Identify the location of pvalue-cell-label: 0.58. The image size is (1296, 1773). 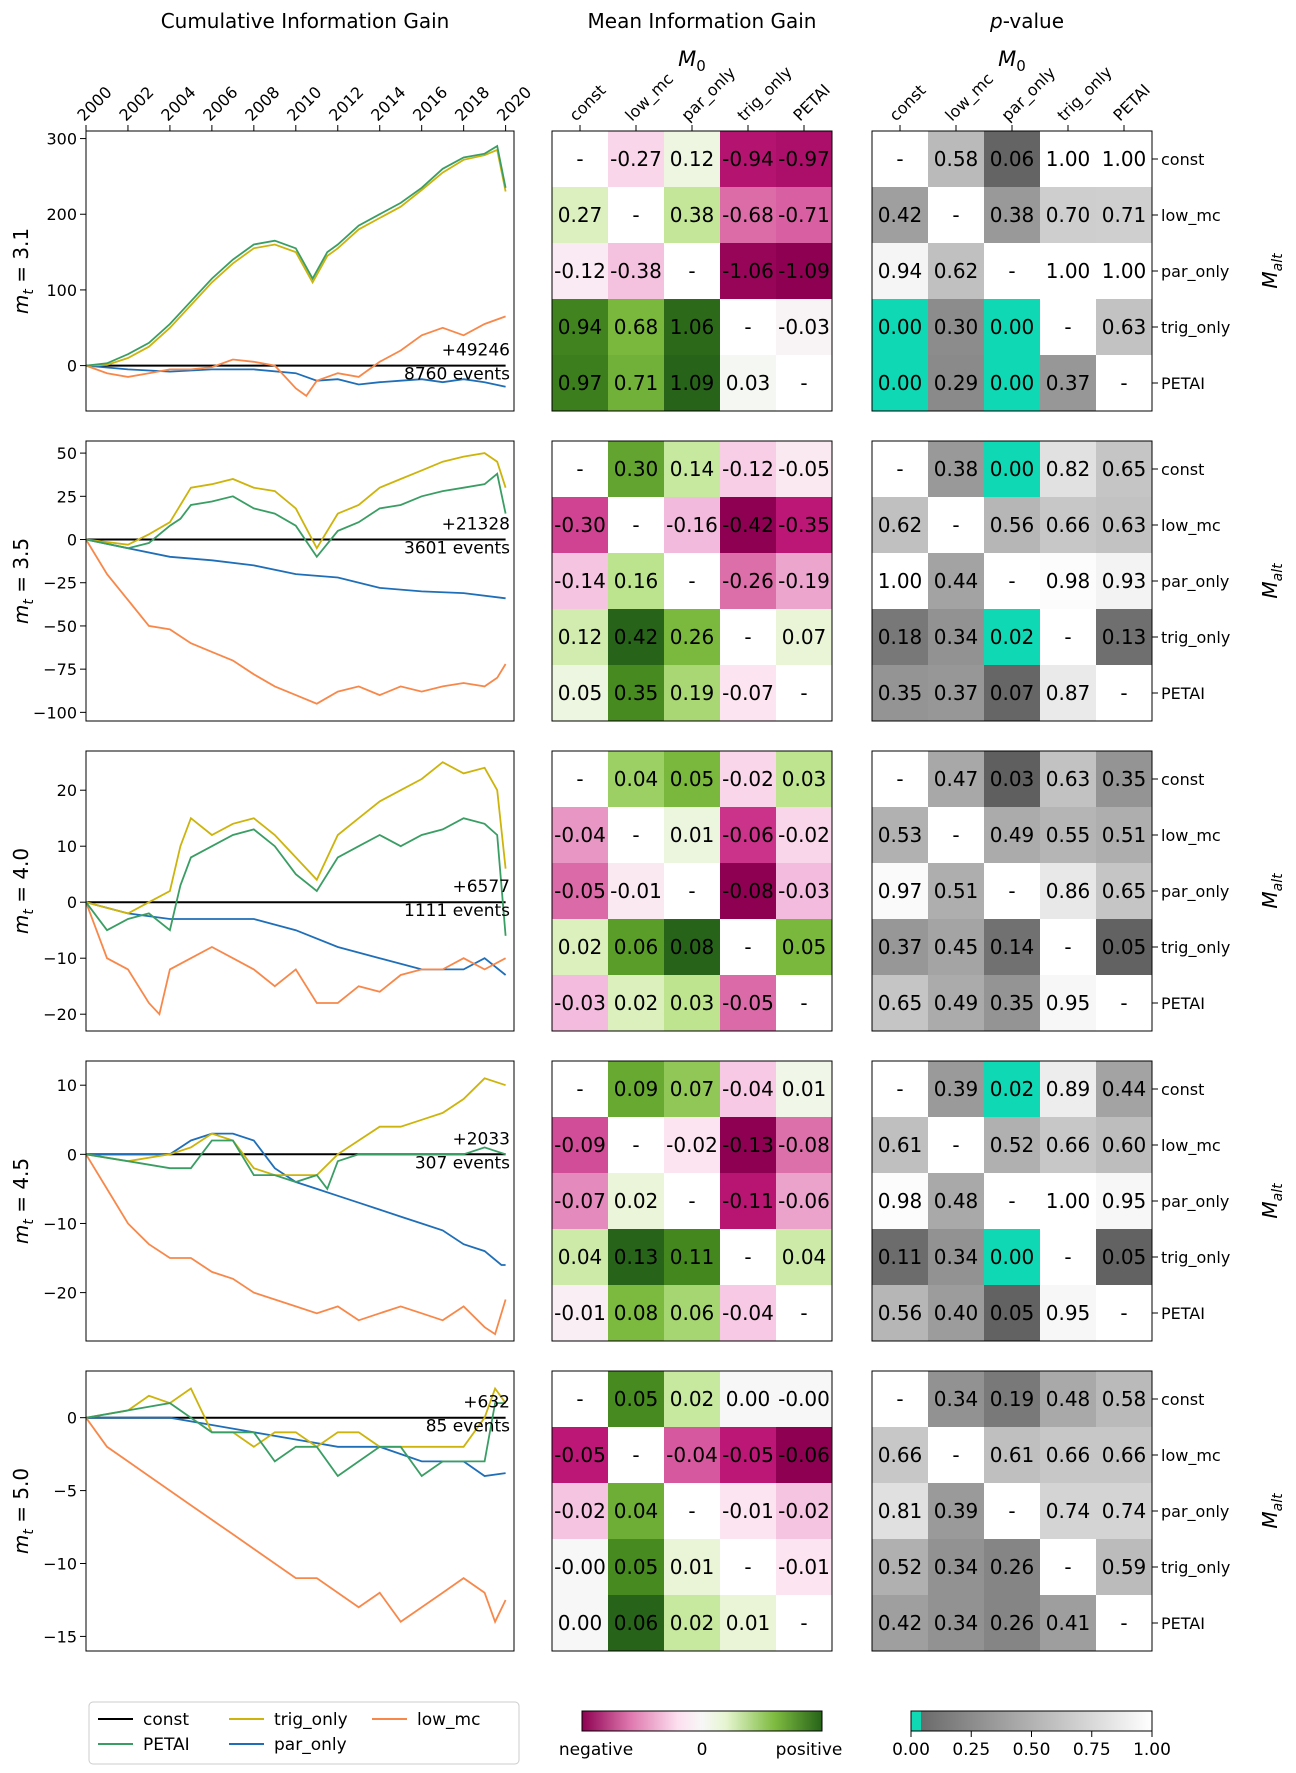
(1124, 1399).